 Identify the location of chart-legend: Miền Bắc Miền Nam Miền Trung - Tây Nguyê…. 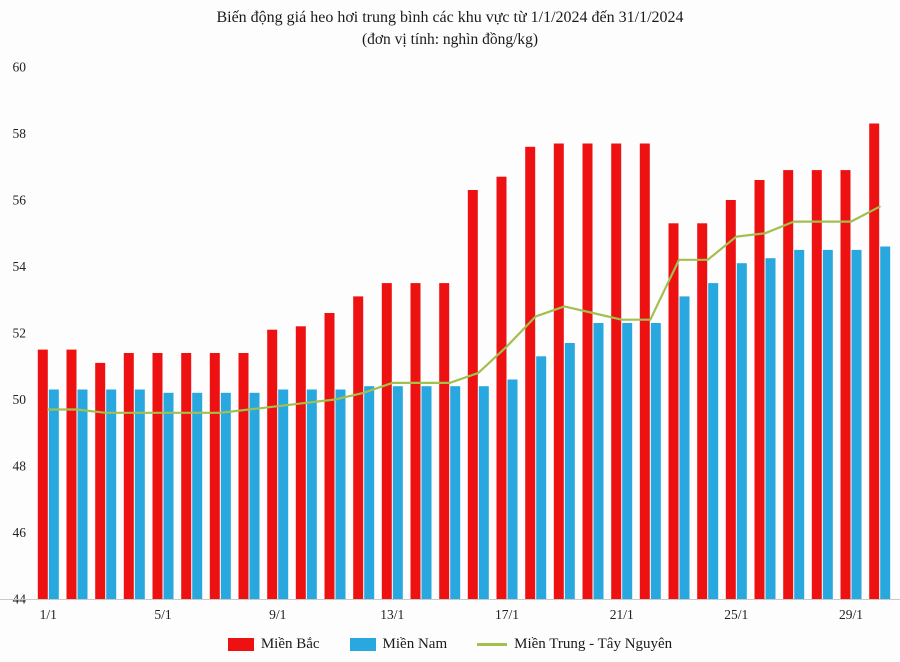
(450, 644).